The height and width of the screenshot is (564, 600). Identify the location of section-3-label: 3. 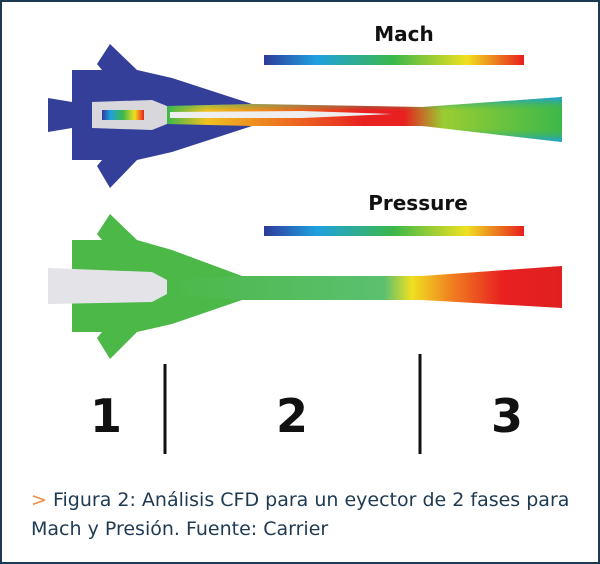
(507, 416).